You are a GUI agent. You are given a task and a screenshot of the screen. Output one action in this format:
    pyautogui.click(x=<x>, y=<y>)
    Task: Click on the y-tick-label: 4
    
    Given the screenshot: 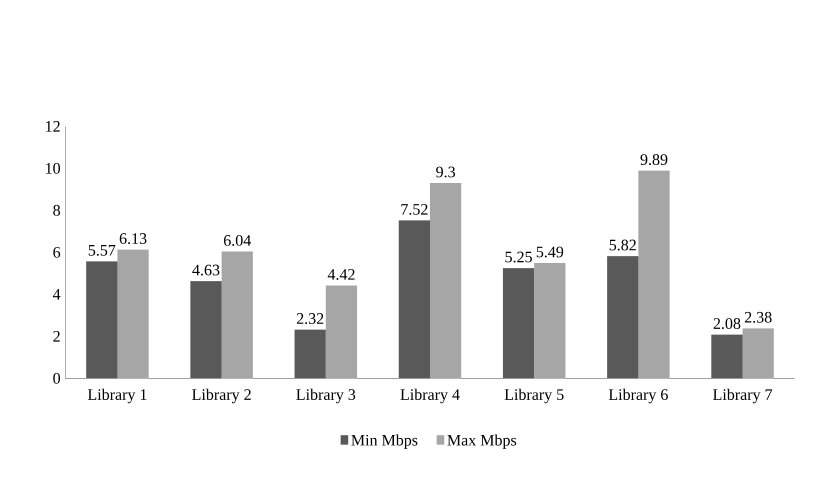 What is the action you would take?
    pyautogui.click(x=56, y=294)
    